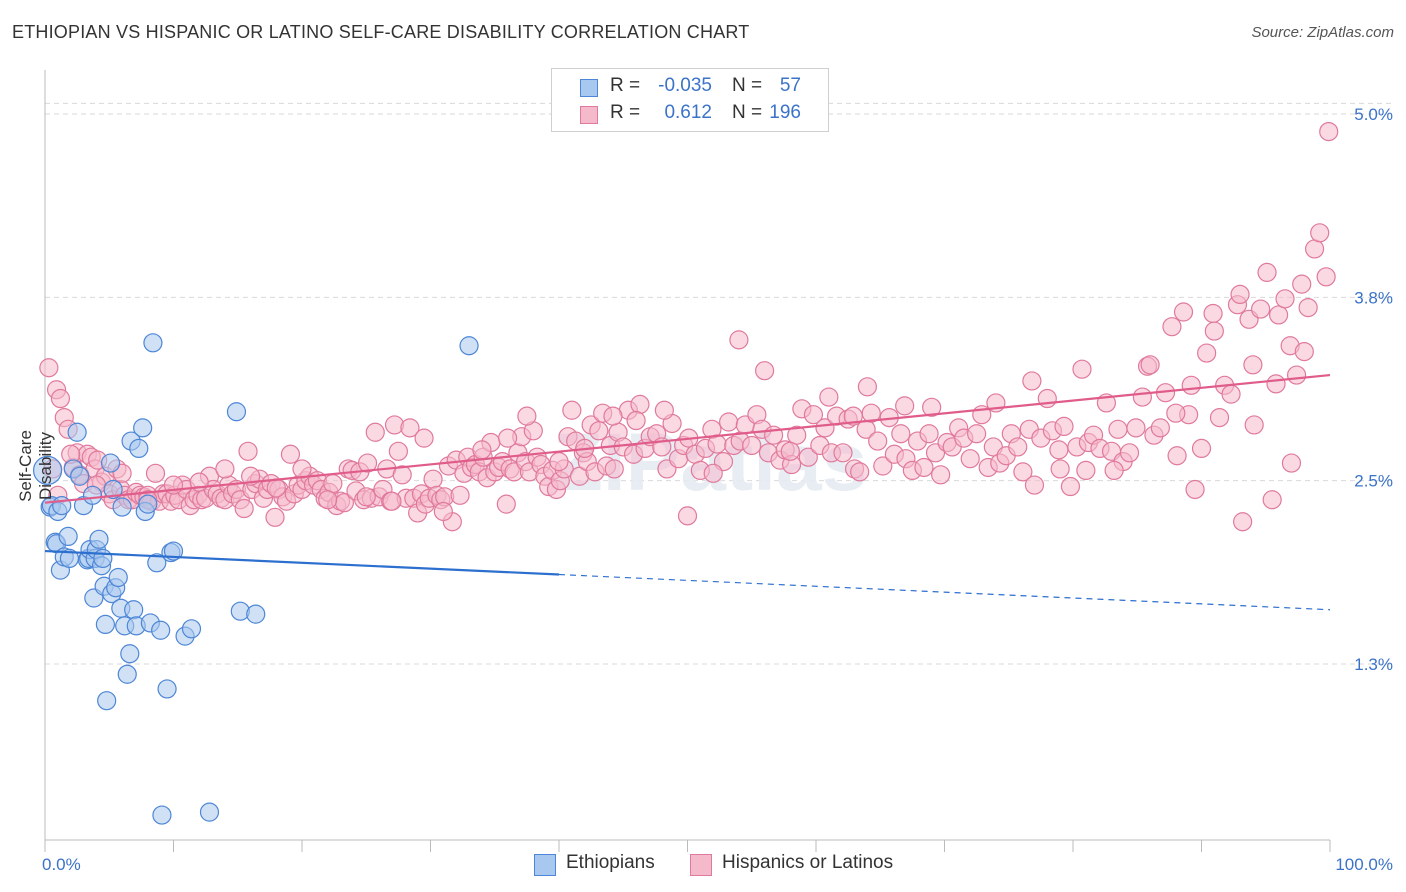 The image size is (1406, 892). What do you see at coordinates (1373, 389) in the screenshot?
I see `y-tick-labels: 1.3% 2.5% 3.8% 5.0%` at bounding box center [1373, 389].